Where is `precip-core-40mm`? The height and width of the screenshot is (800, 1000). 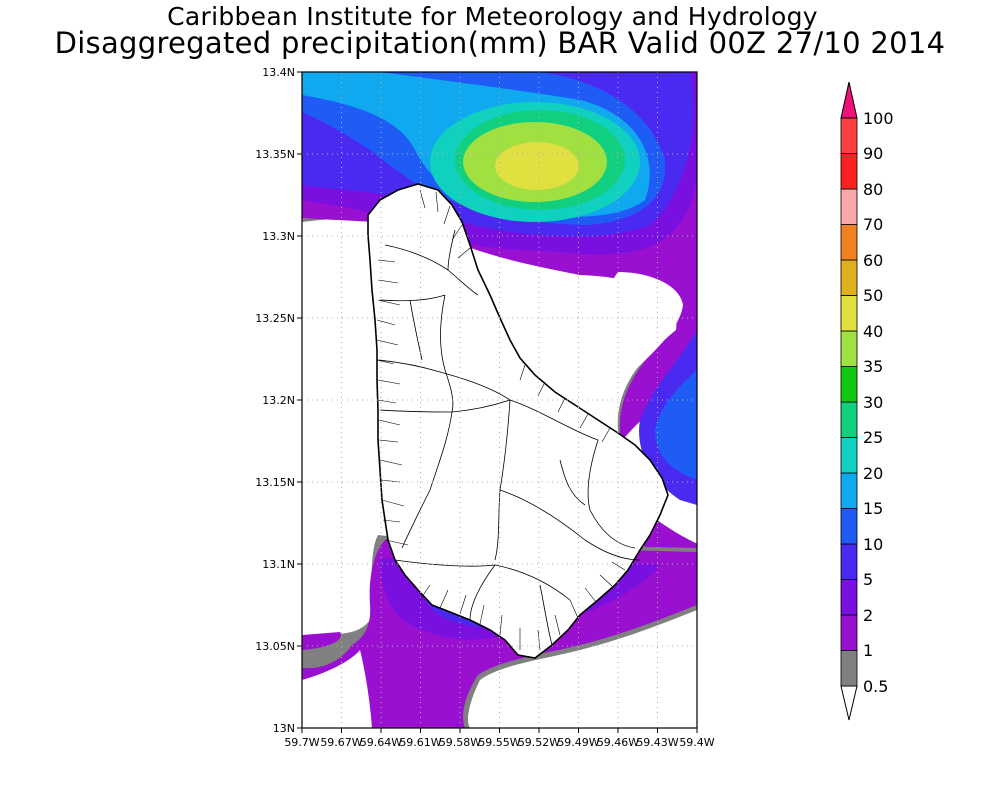
precip-core-40mm is located at coordinates (537, 166).